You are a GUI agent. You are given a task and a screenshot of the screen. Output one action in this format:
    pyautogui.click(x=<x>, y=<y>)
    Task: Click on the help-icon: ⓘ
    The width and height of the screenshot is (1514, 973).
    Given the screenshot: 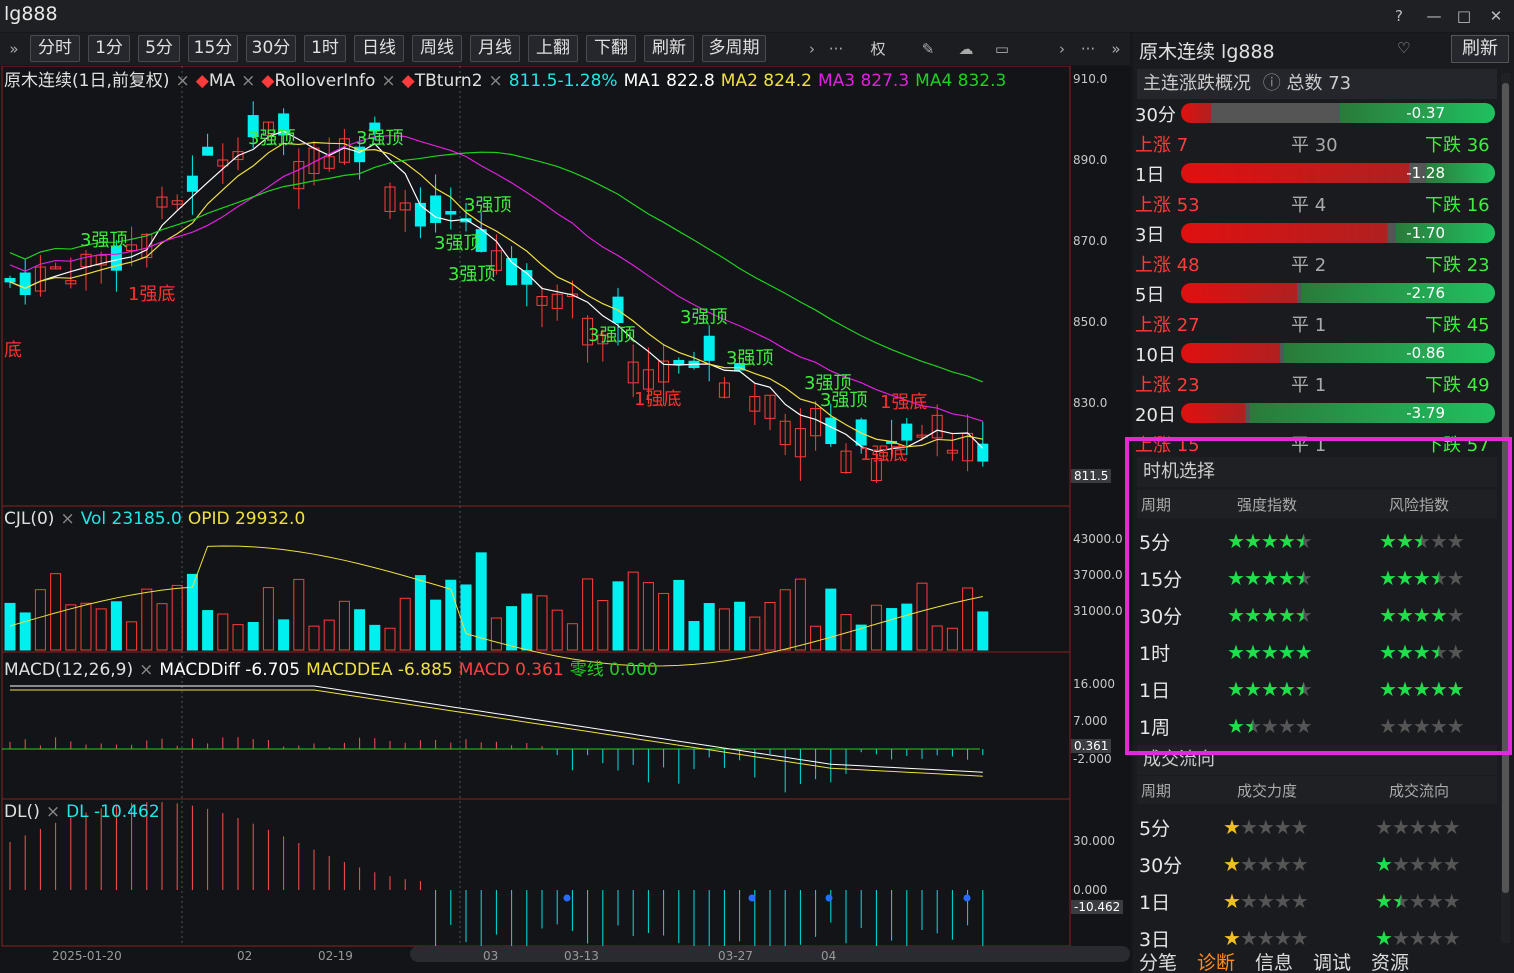 What is the action you would take?
    pyautogui.click(x=1271, y=83)
    